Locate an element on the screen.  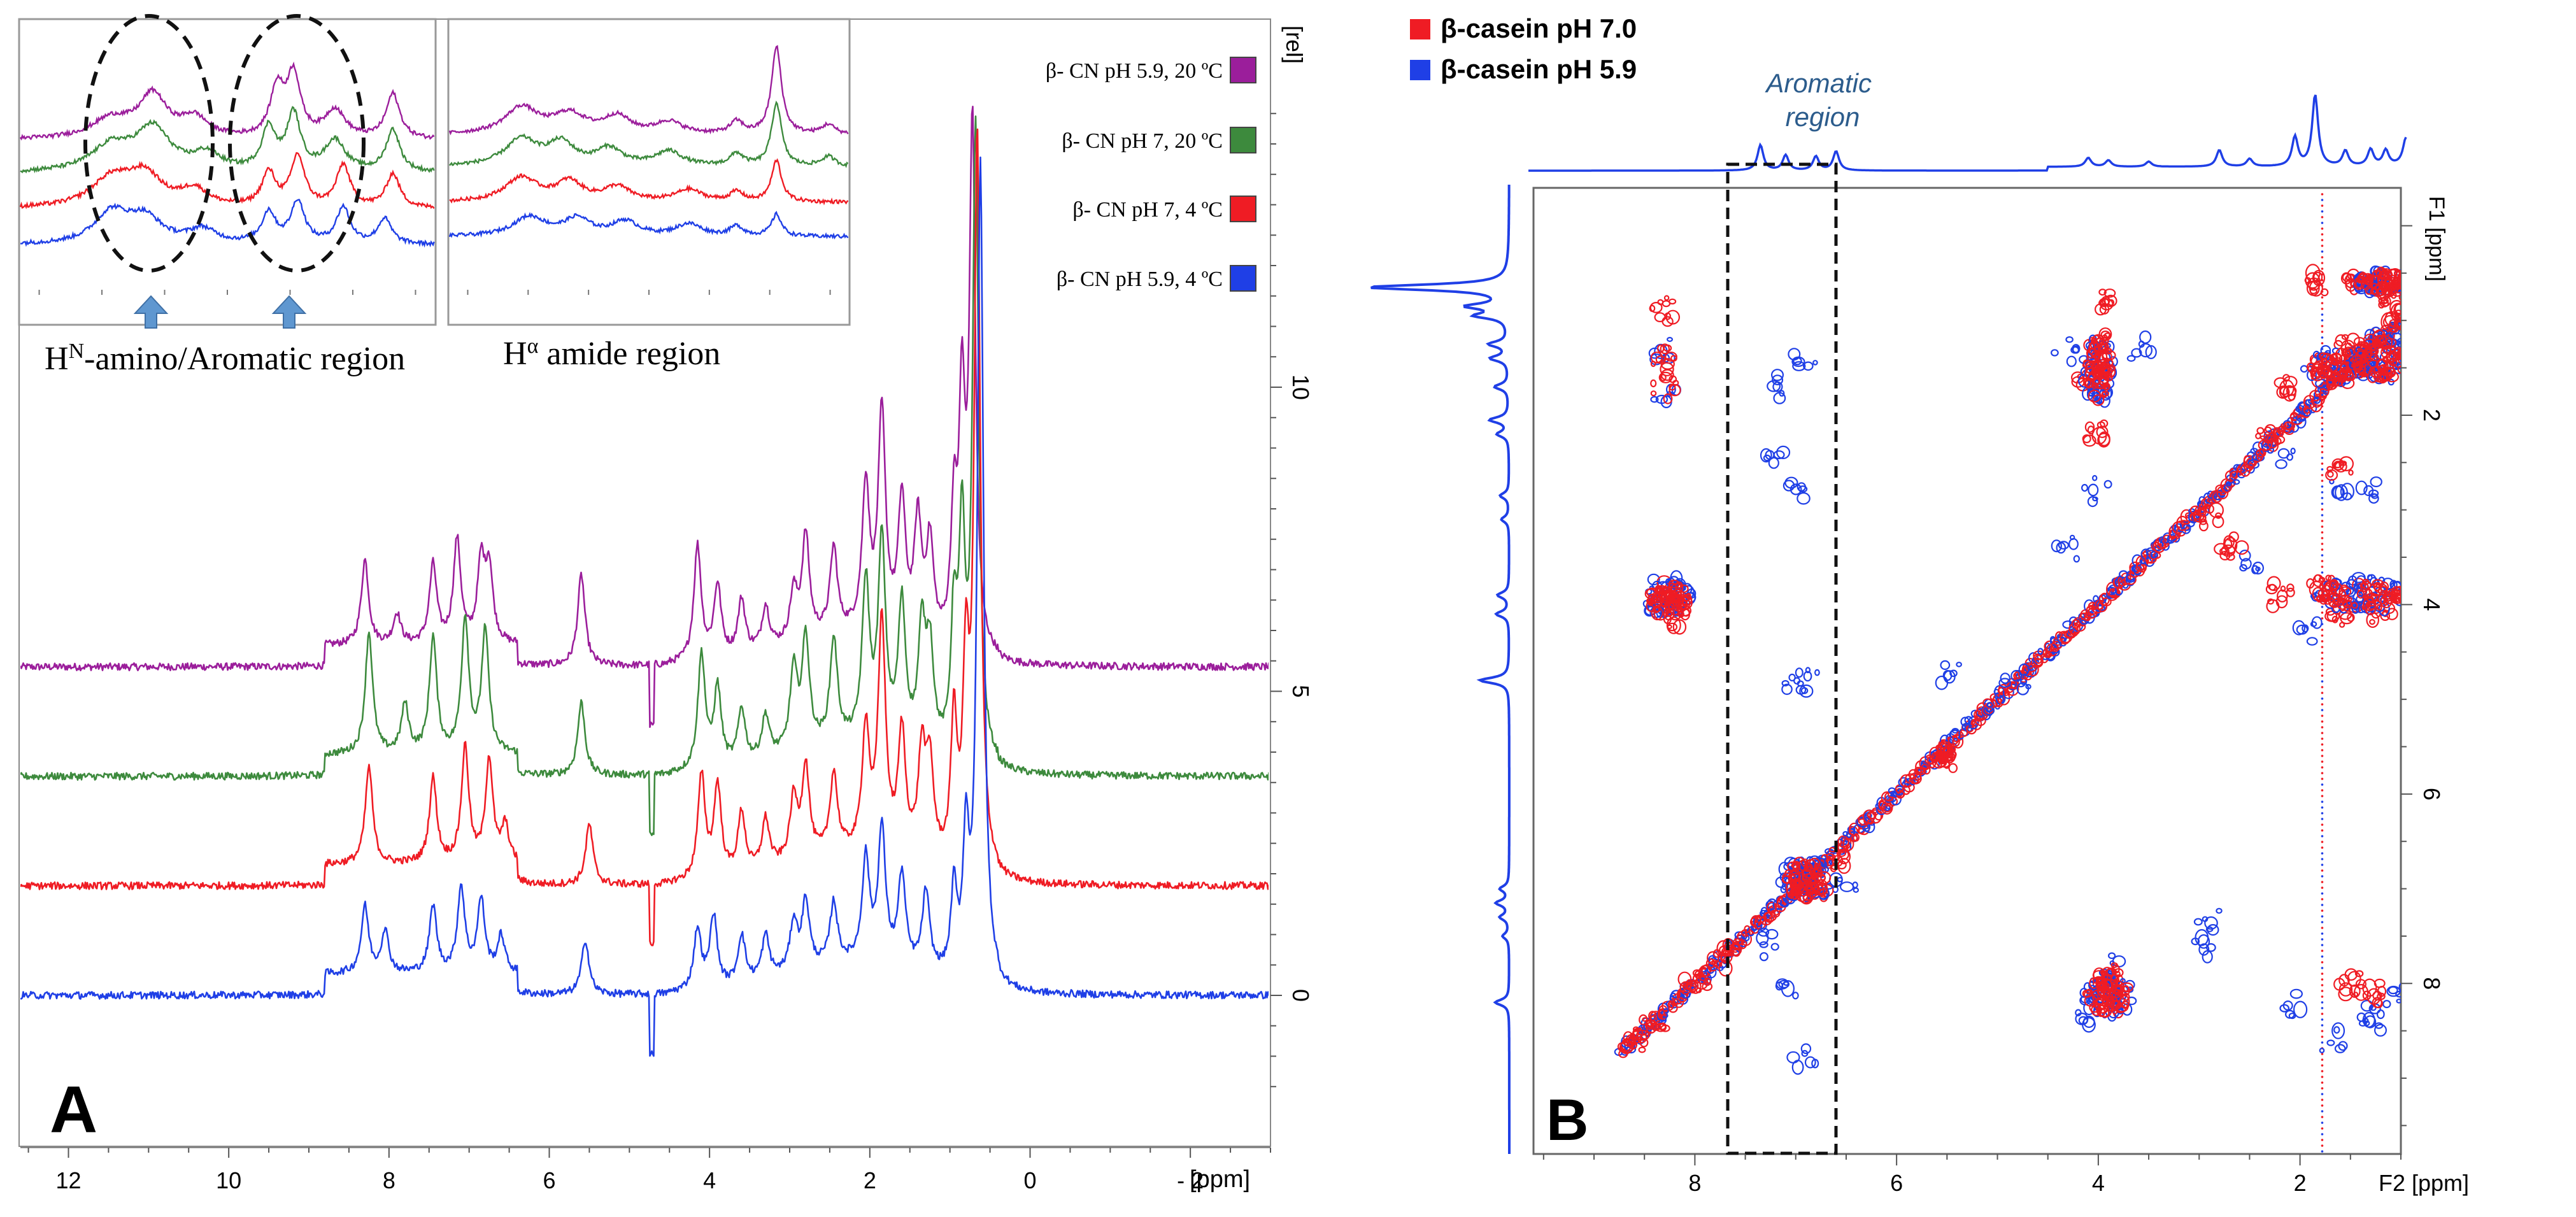
legend-b-label: β-casein pH 5.9 is located at coordinates (1539, 69).